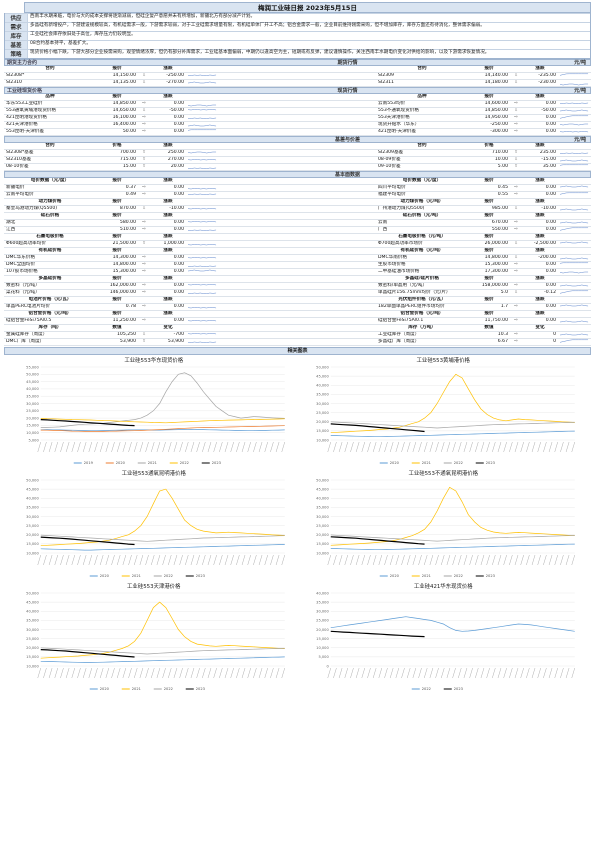 The image size is (595, 842). Describe the element at coordinates (322, 639) in the screenshot. I see `y-tick-label: 15,000` at that location.